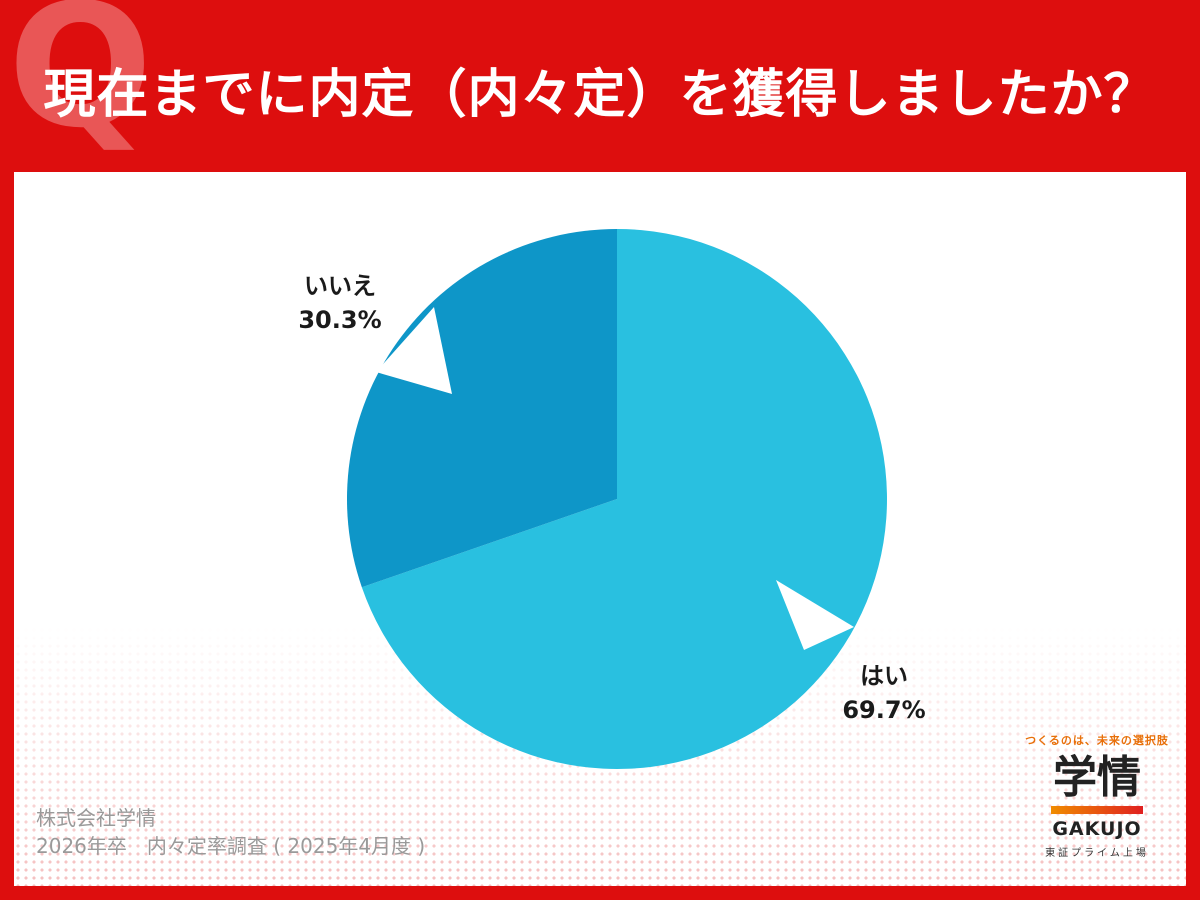 The image size is (1200, 900). Describe the element at coordinates (339, 320) in the screenshot. I see `slice-value-no: 30.3%` at that location.